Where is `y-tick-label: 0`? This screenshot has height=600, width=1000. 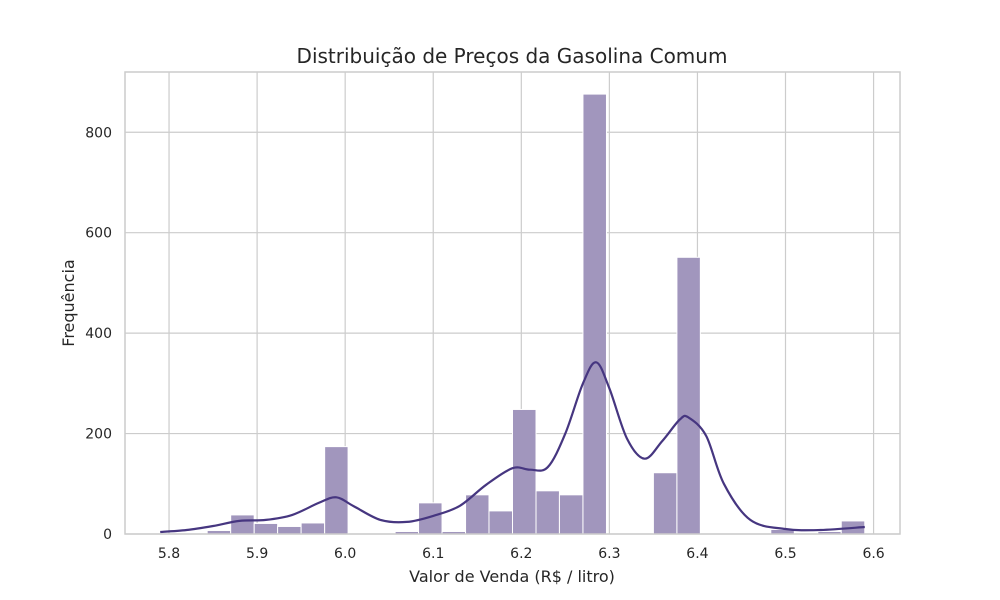
y-tick-label: 0 is located at coordinates (107, 535).